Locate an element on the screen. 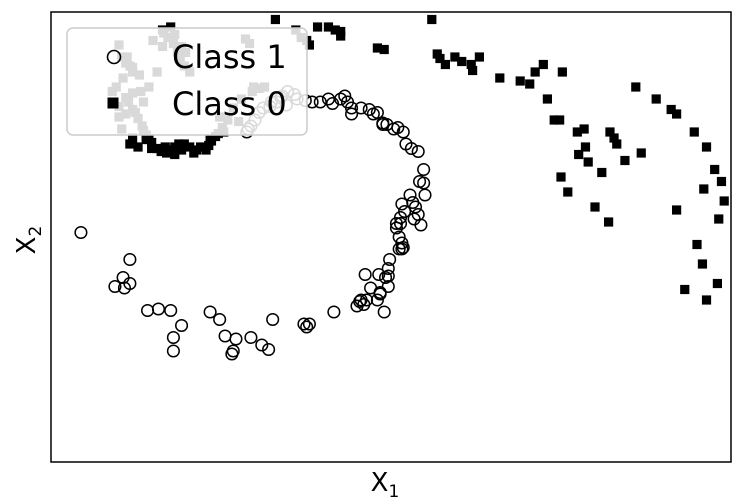  y-axis-label: X2 is located at coordinates (29, 240).